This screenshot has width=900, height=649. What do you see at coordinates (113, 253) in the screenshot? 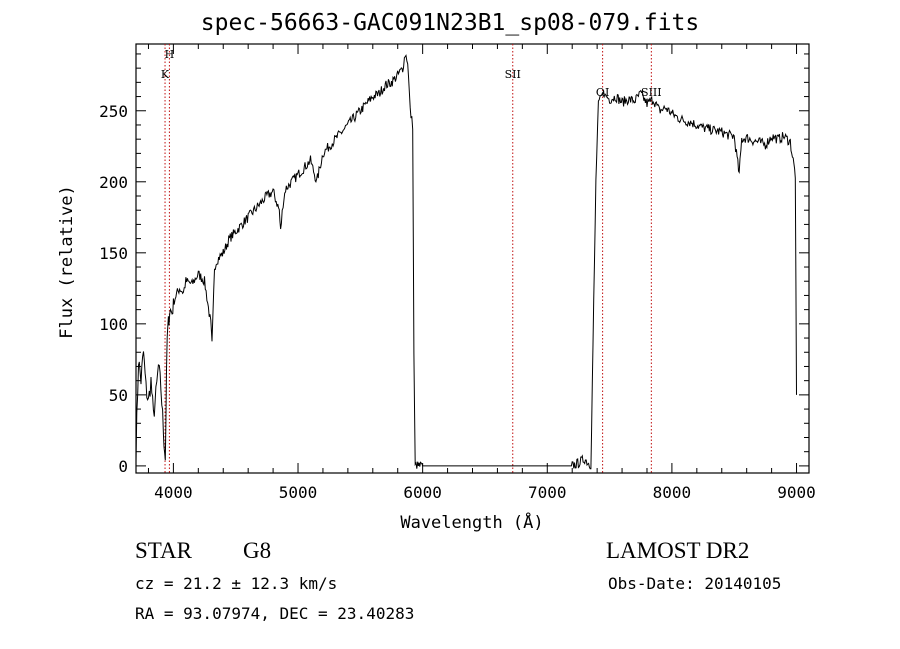
I see `y-tick-label: 150` at bounding box center [113, 253].